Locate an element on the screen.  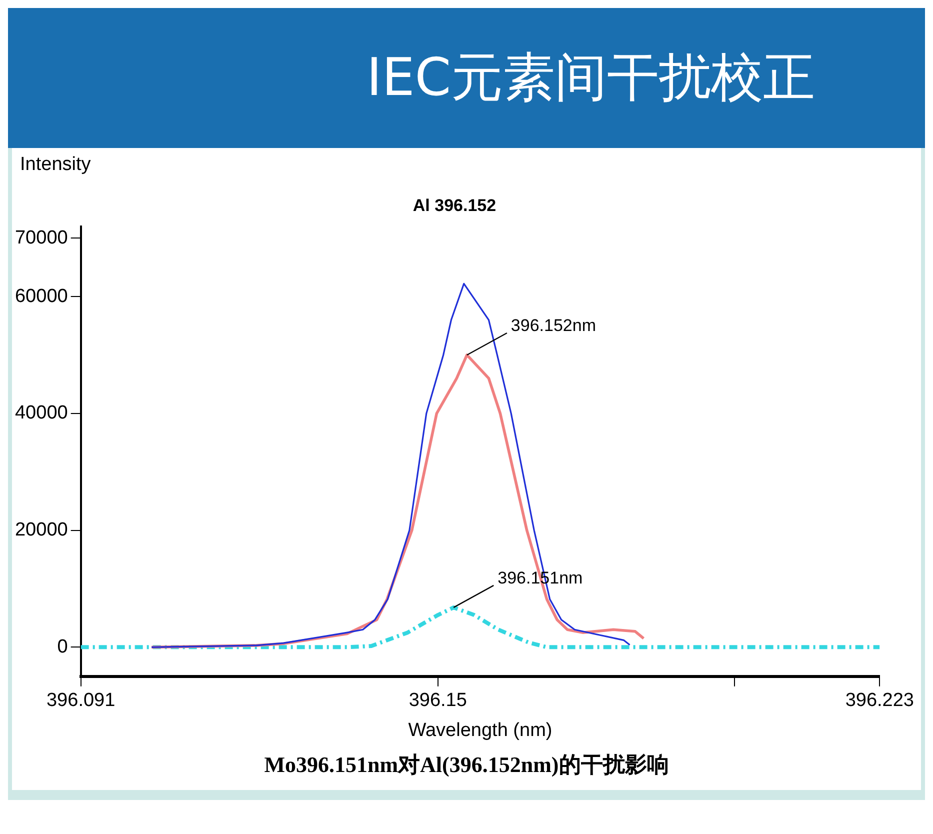
x-tick-label: 396.091 is located at coordinates (81, 701).